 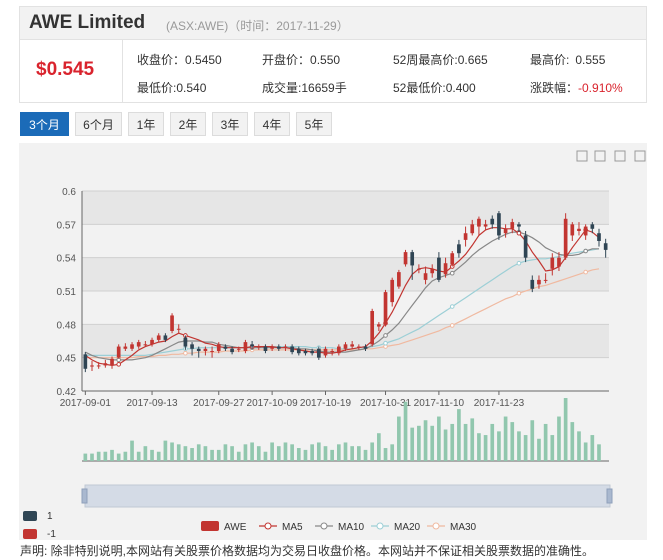 I want to click on datazoom-handle-left, so click(x=84, y=496).